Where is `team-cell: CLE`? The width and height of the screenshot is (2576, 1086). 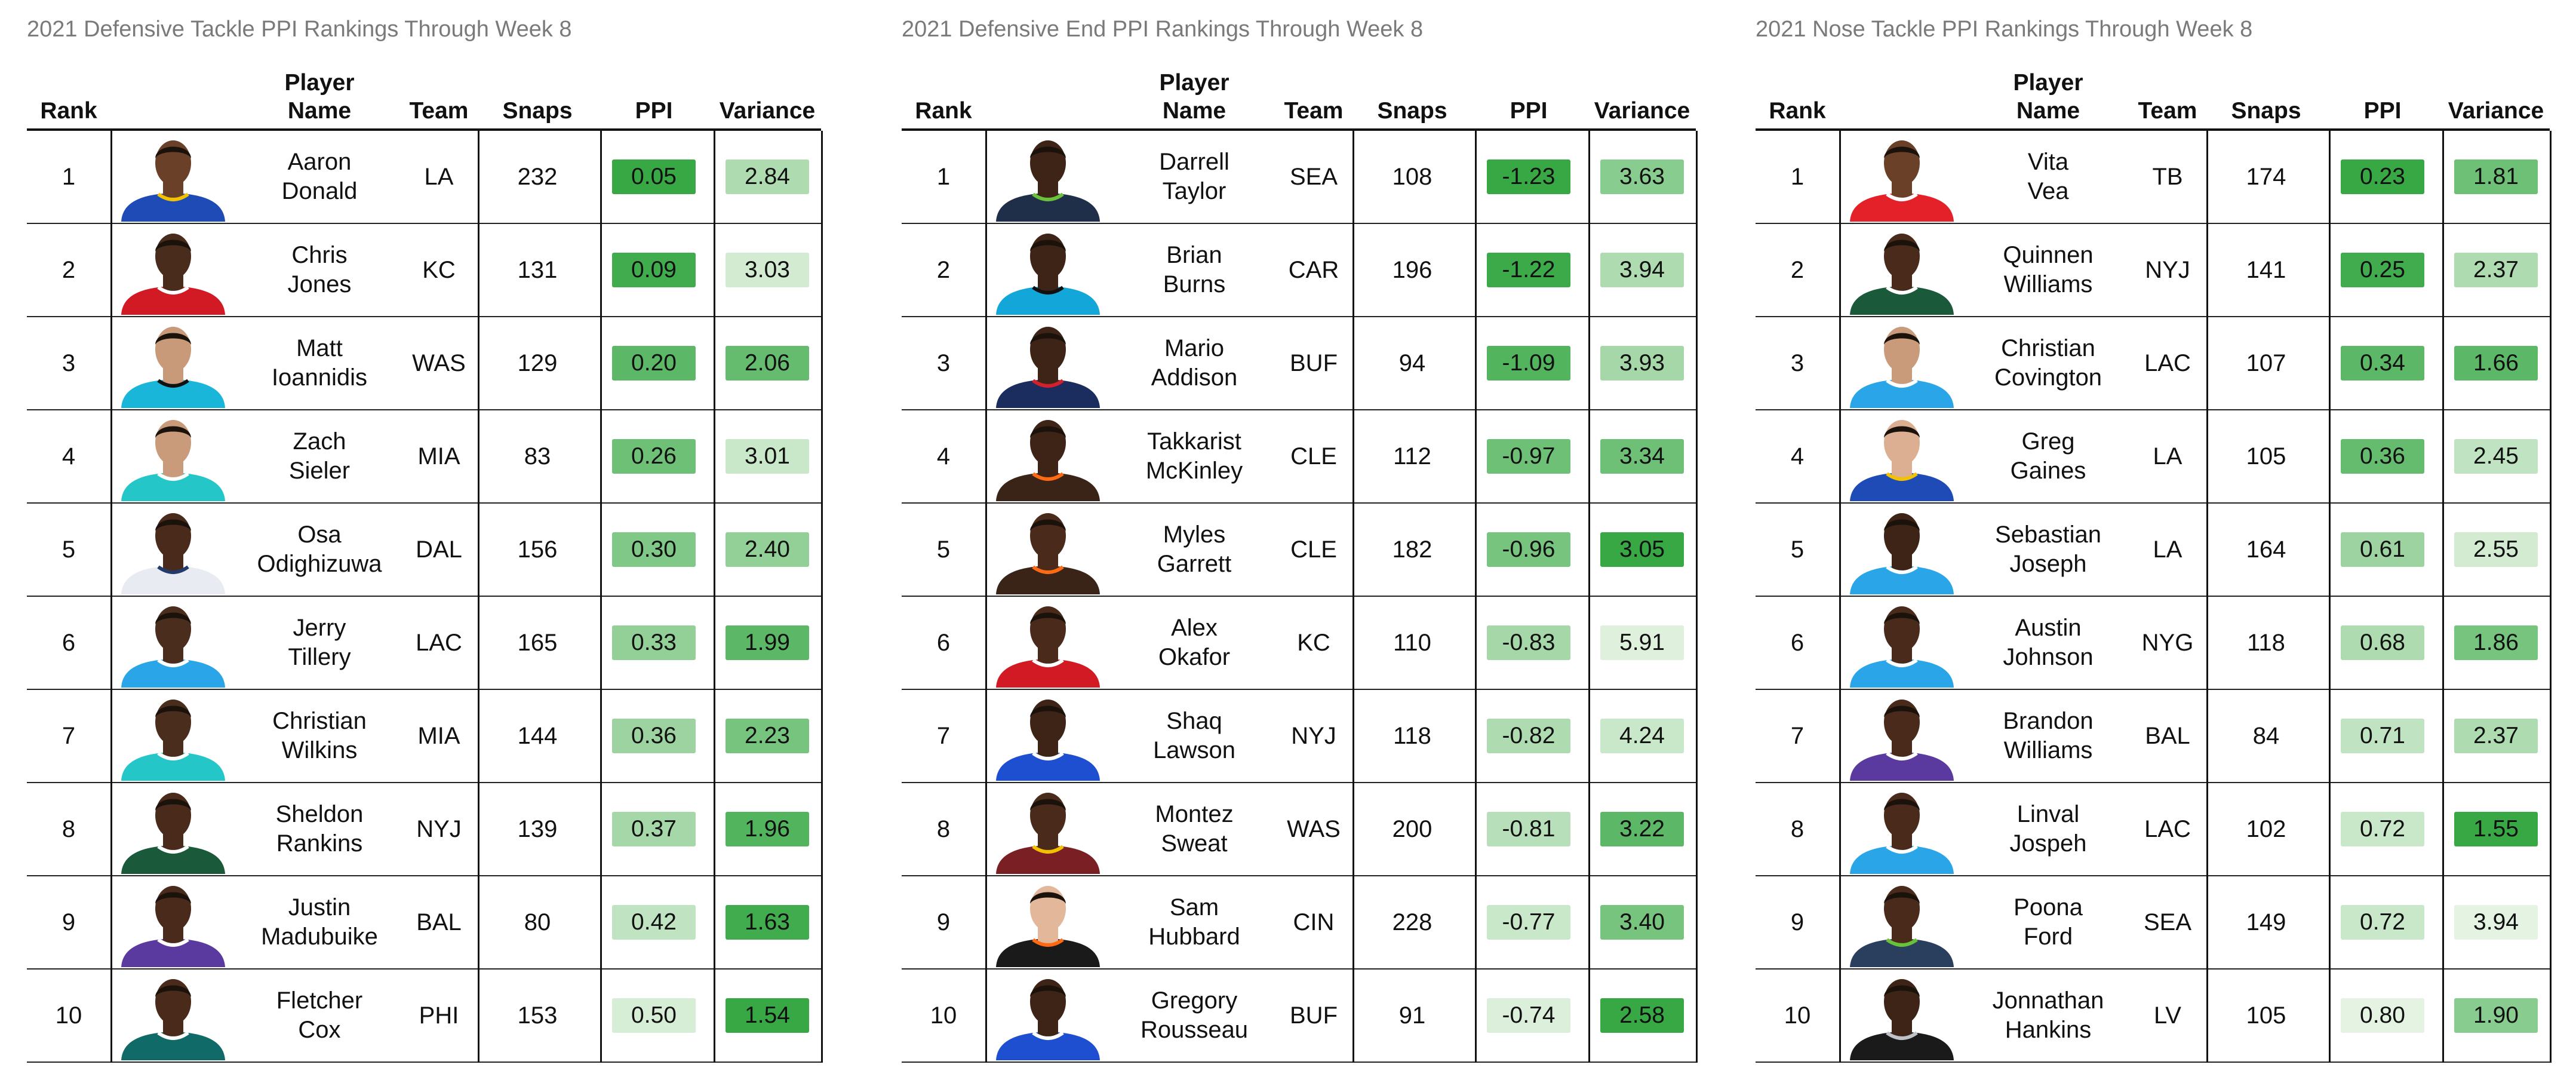 team-cell: CLE is located at coordinates (1313, 549).